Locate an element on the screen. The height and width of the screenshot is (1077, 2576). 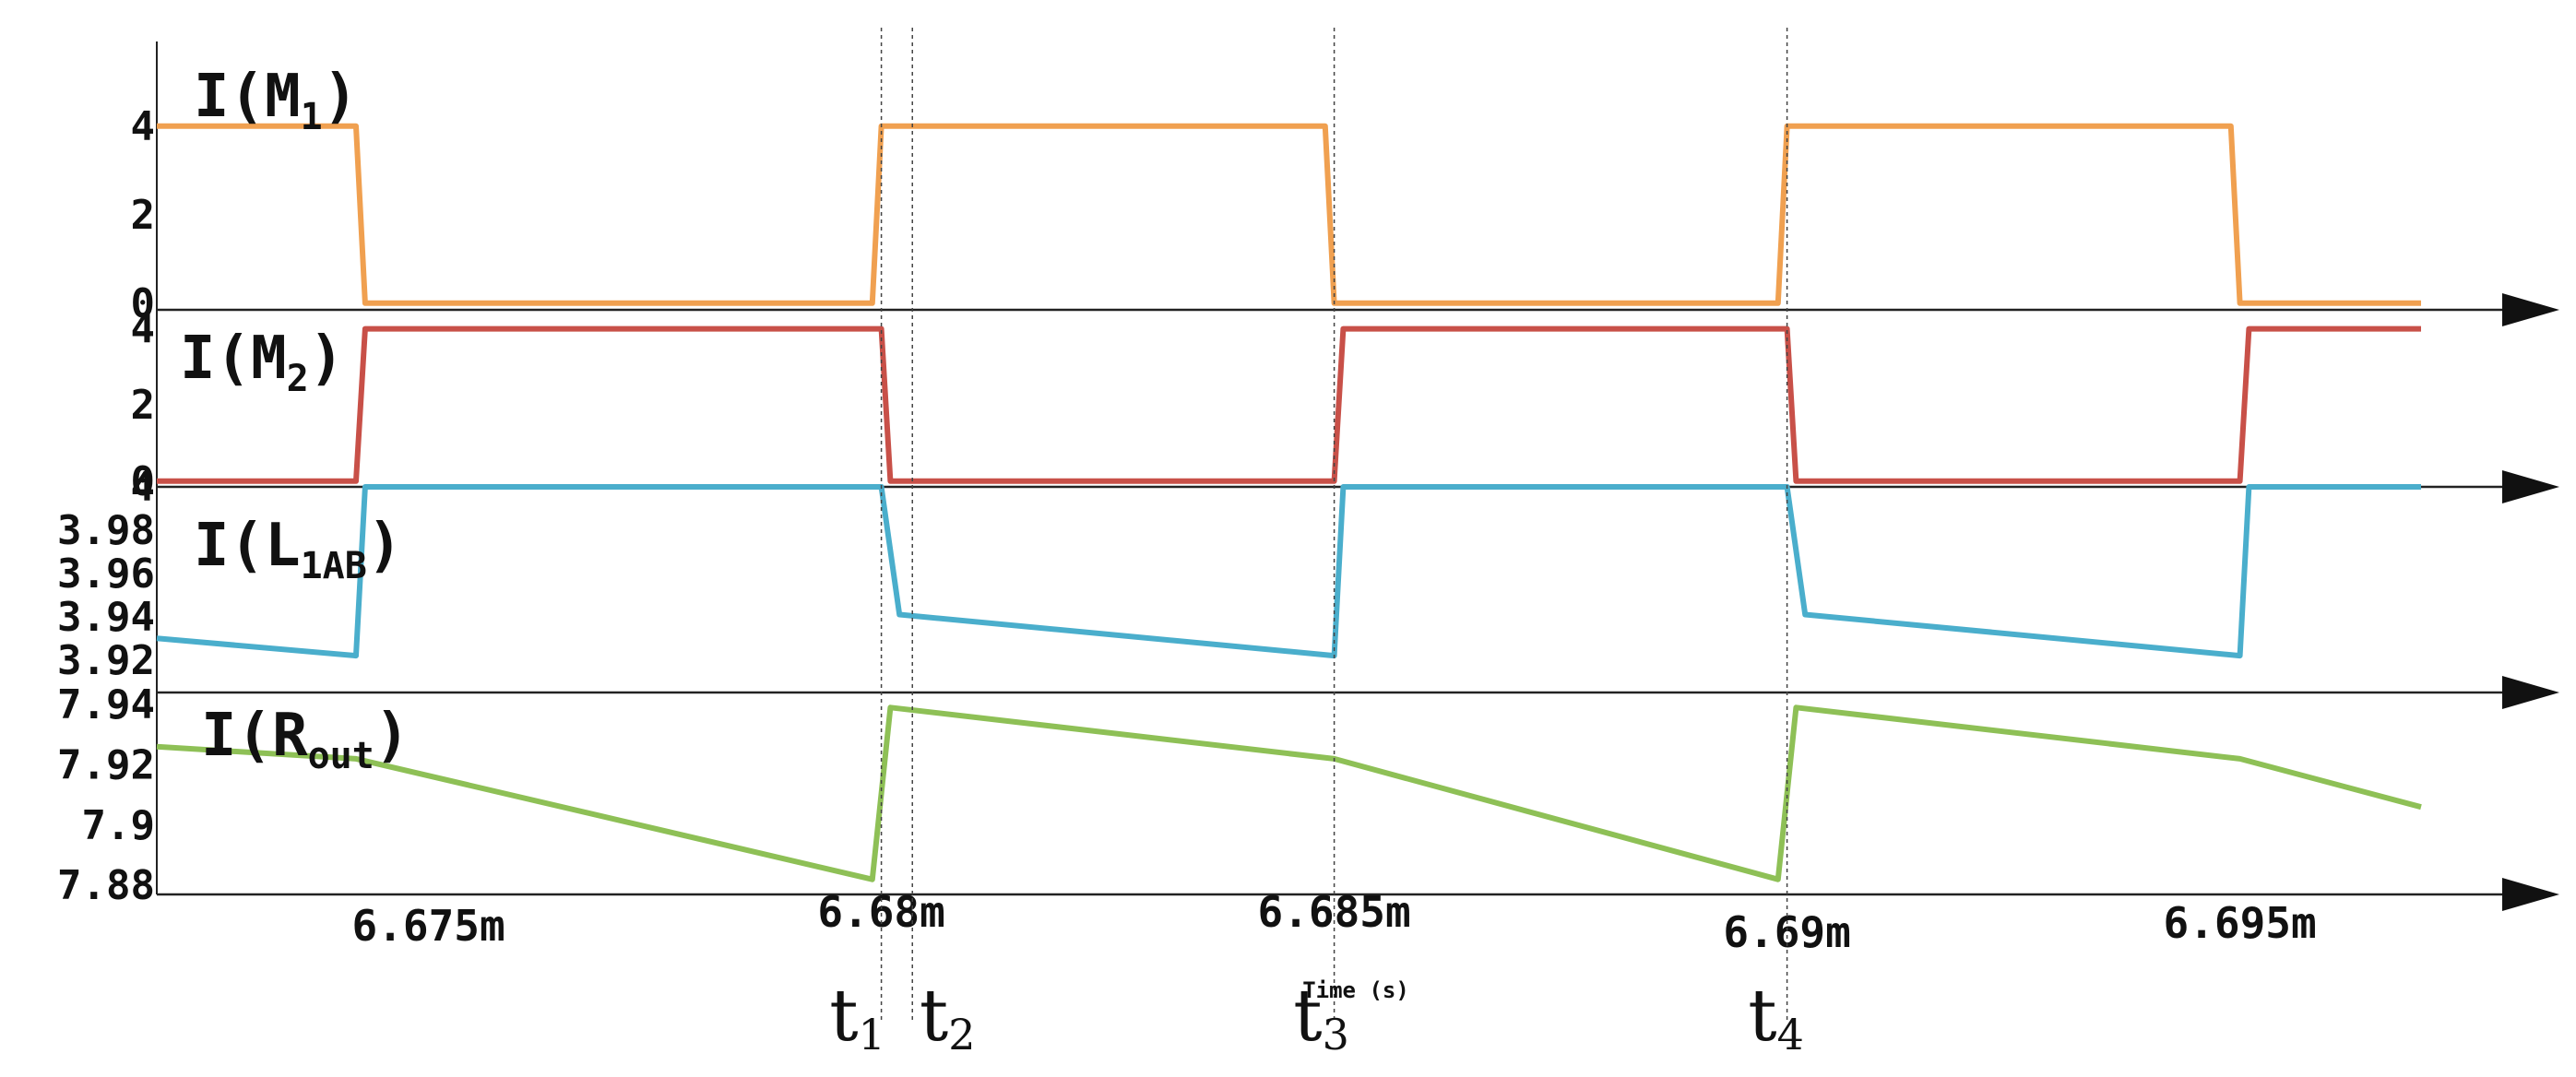
y-tick-label: 3.92 is located at coordinates (106, 660).